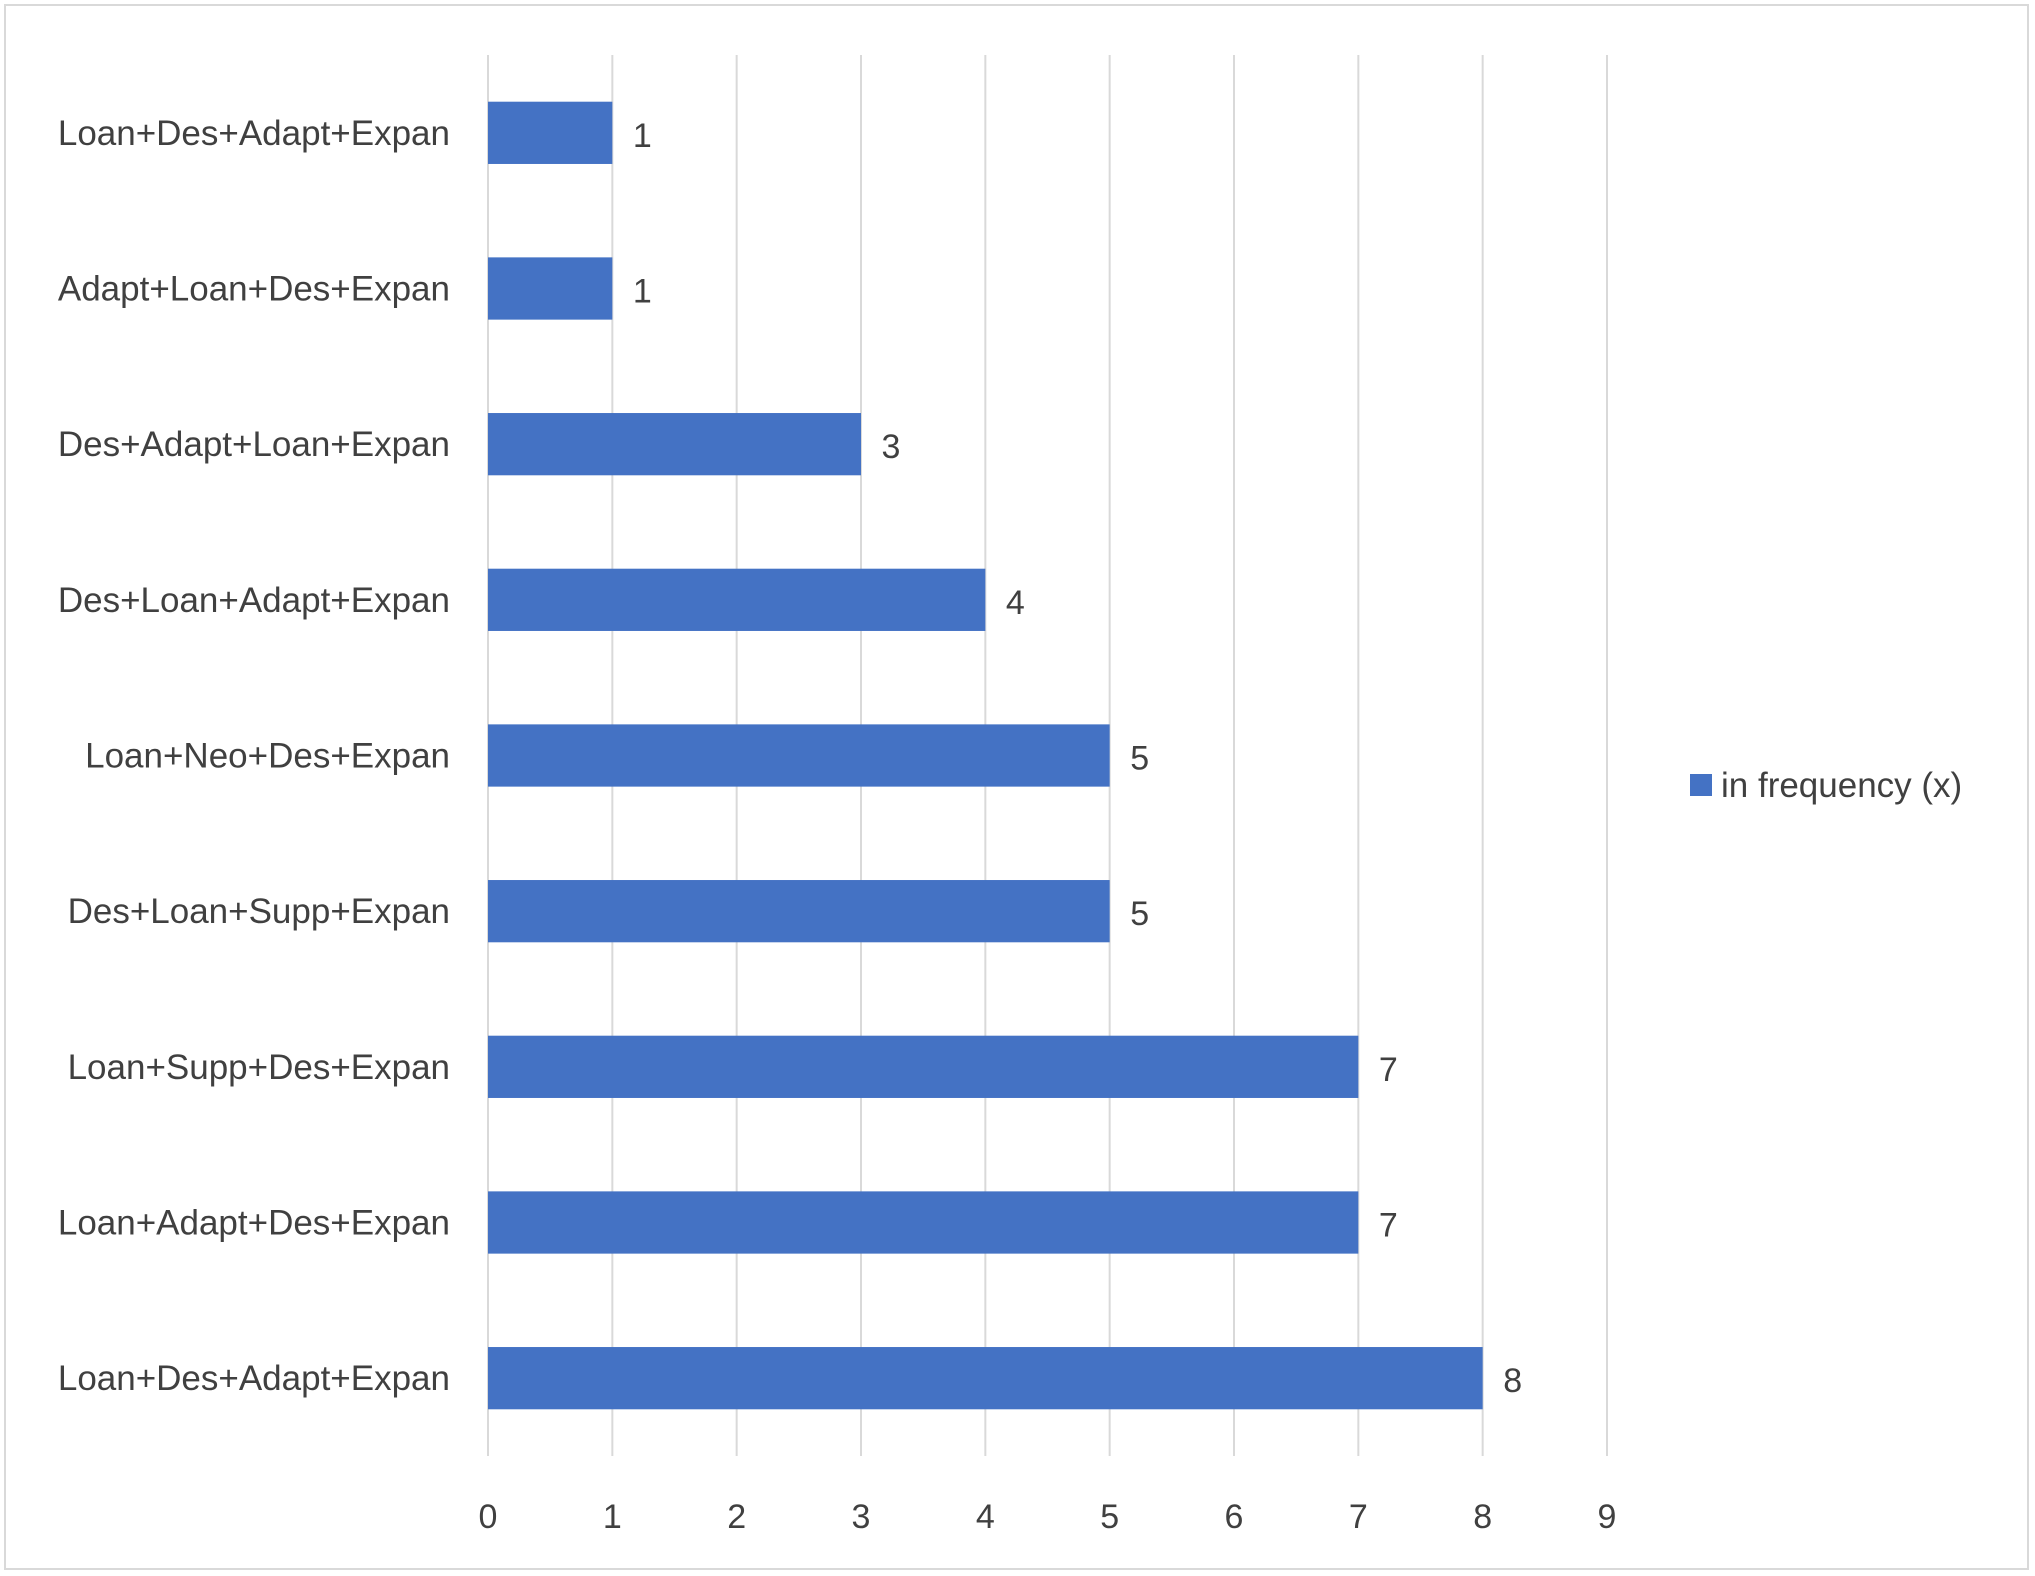 Image resolution: width=2035 pixels, height=1576 pixels. Describe the element at coordinates (1358, 1517) in the screenshot. I see `x-tick-label: 7` at that location.